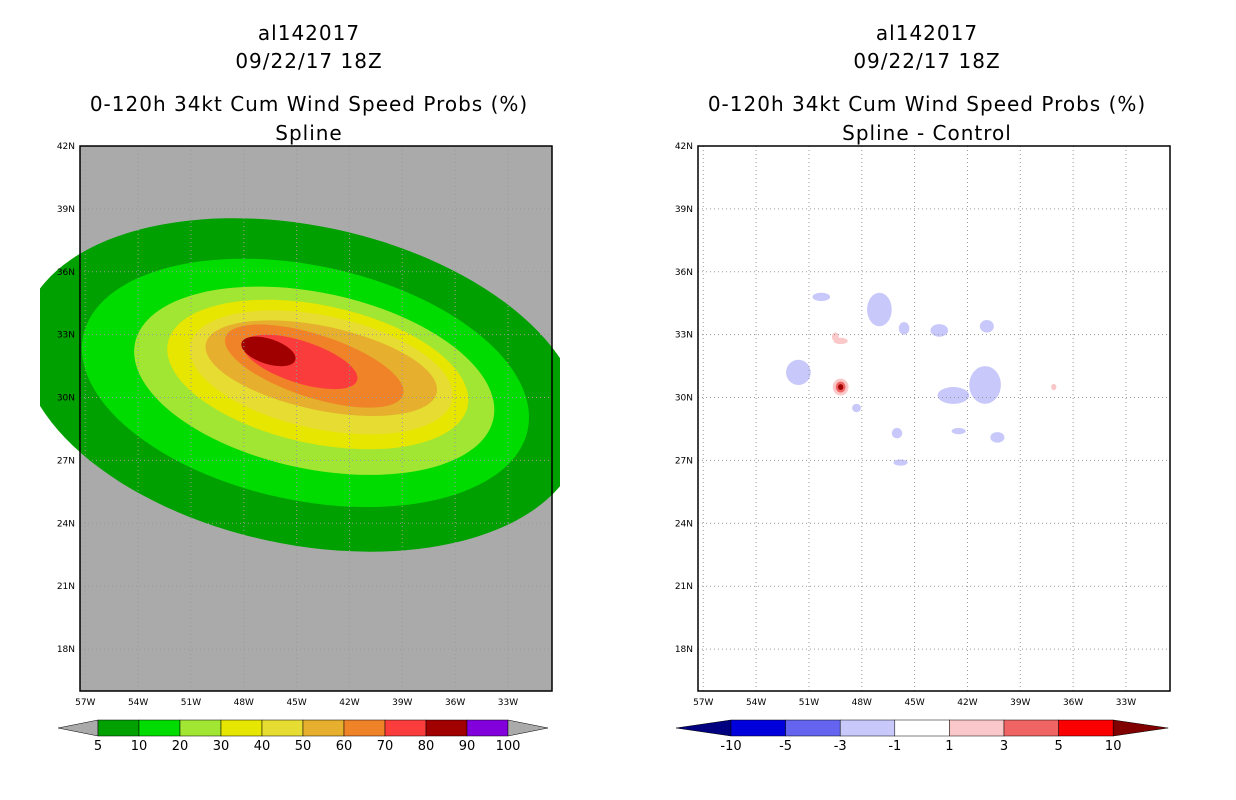  Describe the element at coordinates (385, 746) in the screenshot. I see `colorbar-label: 70` at that location.